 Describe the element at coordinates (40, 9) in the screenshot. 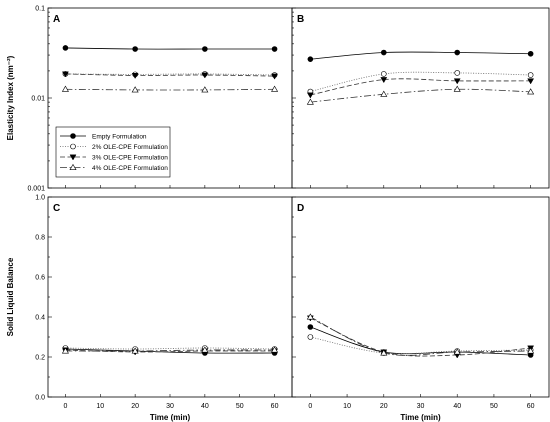

I see `y-tick-label: 0.1` at that location.